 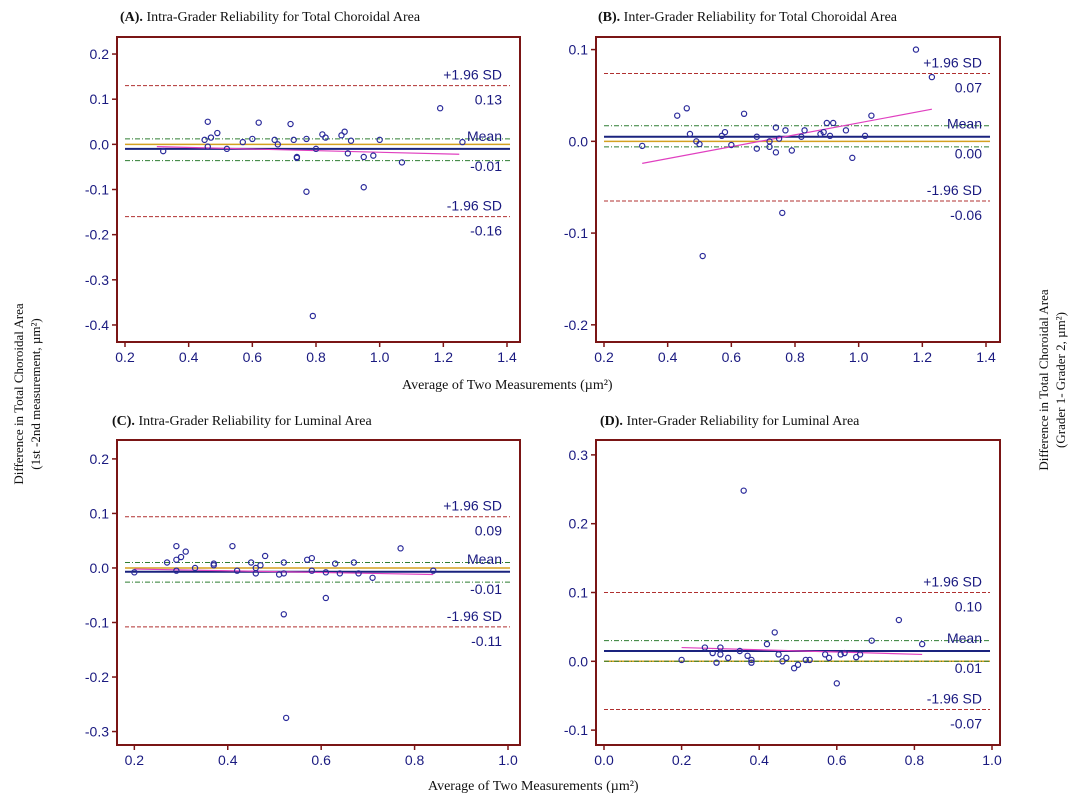 What do you see at coordinates (97, 732) in the screenshot?
I see `panel-c-y-tick-label: -0.3` at bounding box center [97, 732].